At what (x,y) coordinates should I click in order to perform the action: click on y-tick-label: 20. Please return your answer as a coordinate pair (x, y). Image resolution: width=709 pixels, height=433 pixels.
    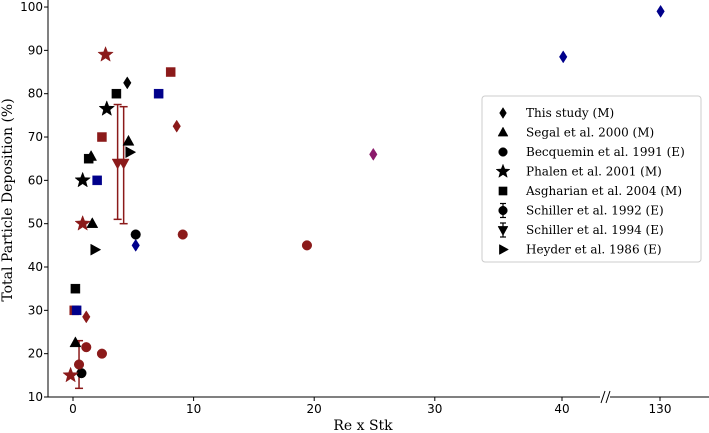
    Looking at the image, I should click on (35, 354).